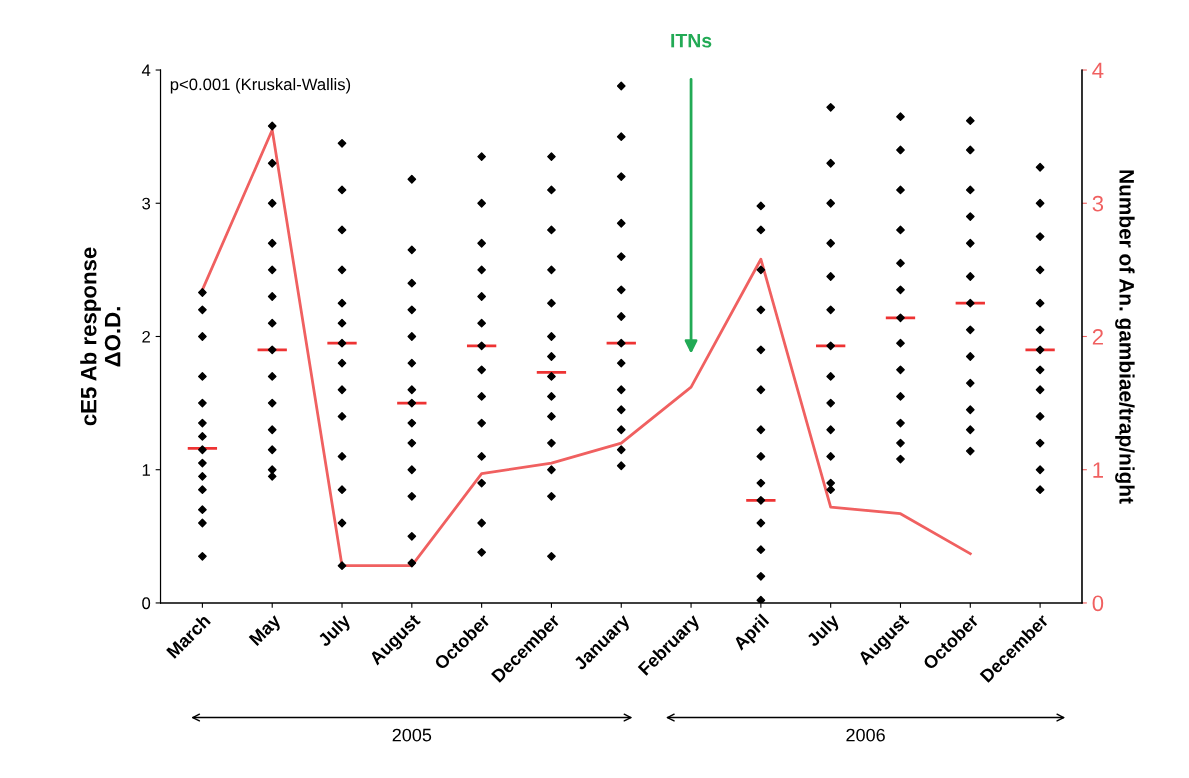 The height and width of the screenshot is (778, 1189). I want to click on annotation: p<0.001 (Kruskal-Wallis), so click(260, 86).